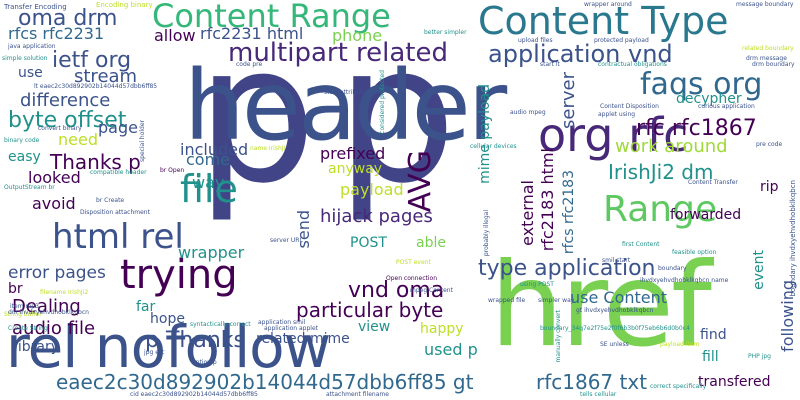 This screenshot has height=400, width=800. I want to click on word-cloud-word: Open connection, so click(411, 278).